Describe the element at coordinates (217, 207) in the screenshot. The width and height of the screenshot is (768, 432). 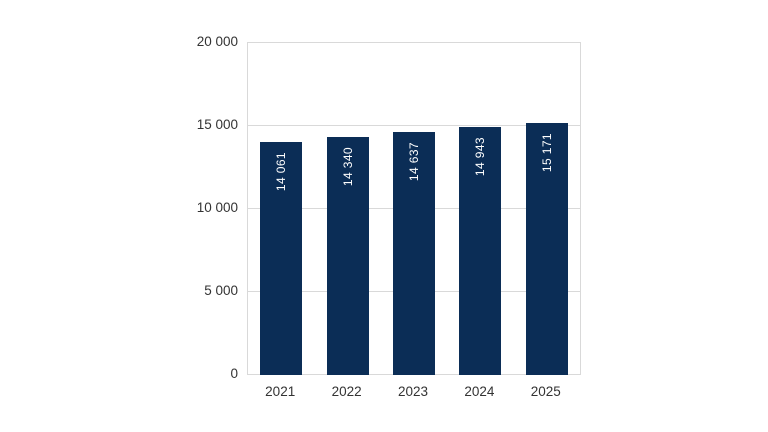
I see `y-axis-tick-label: 10 000` at that location.